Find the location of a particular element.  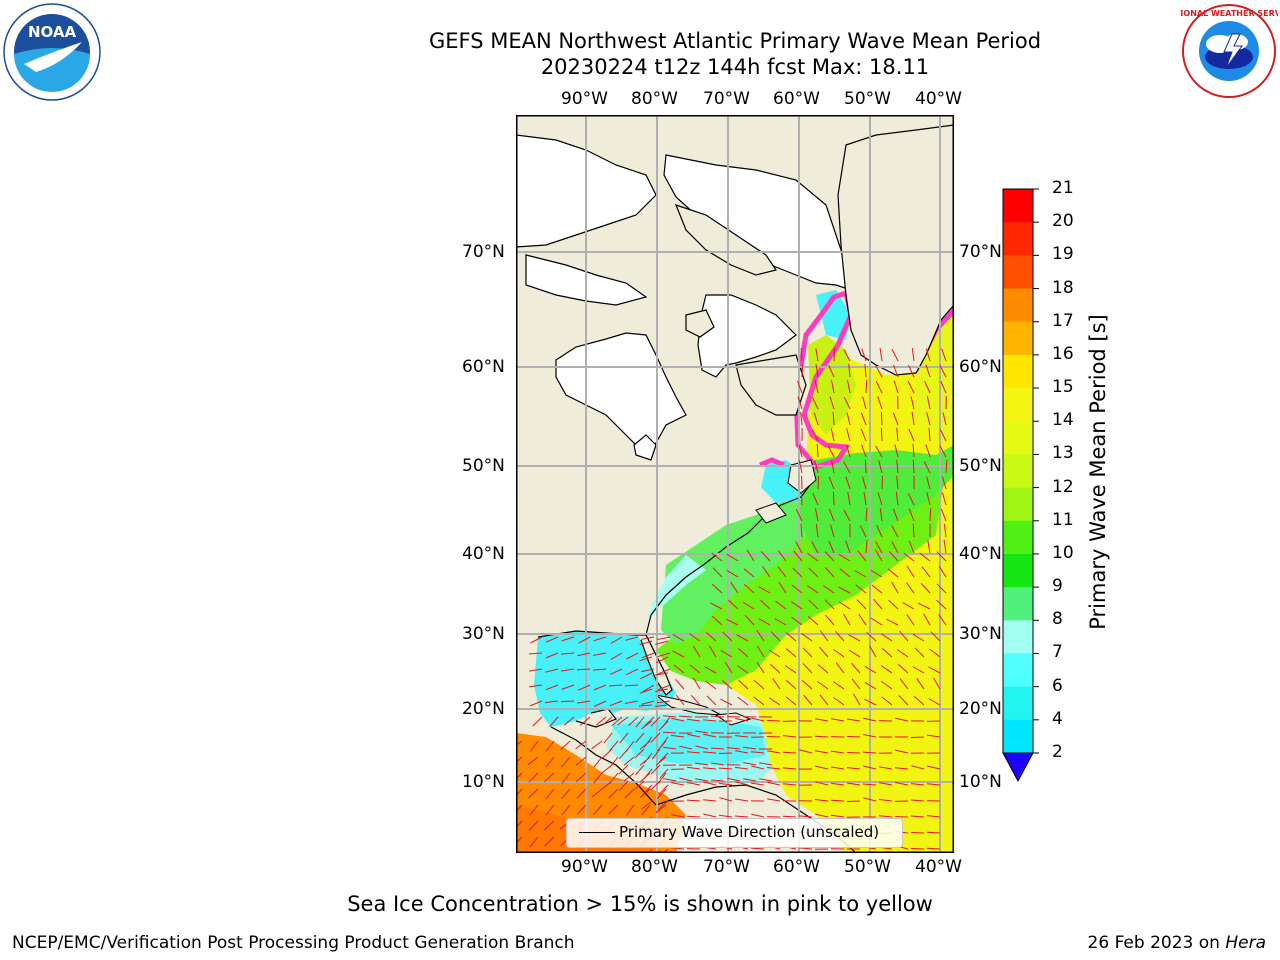

colorbar-tick-label: 9 is located at coordinates (1057, 586).